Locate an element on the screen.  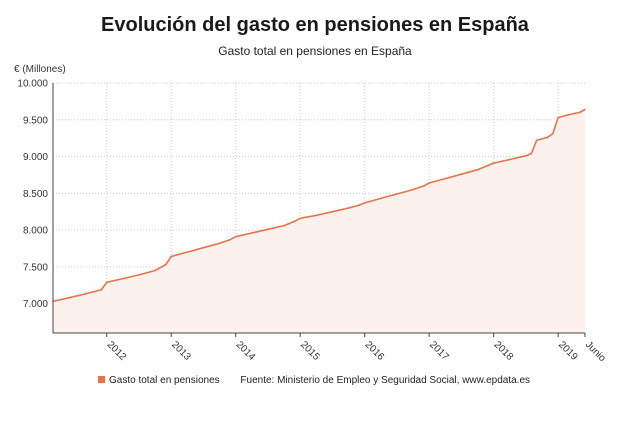
x-tick-label: 2012 is located at coordinates (117, 351).